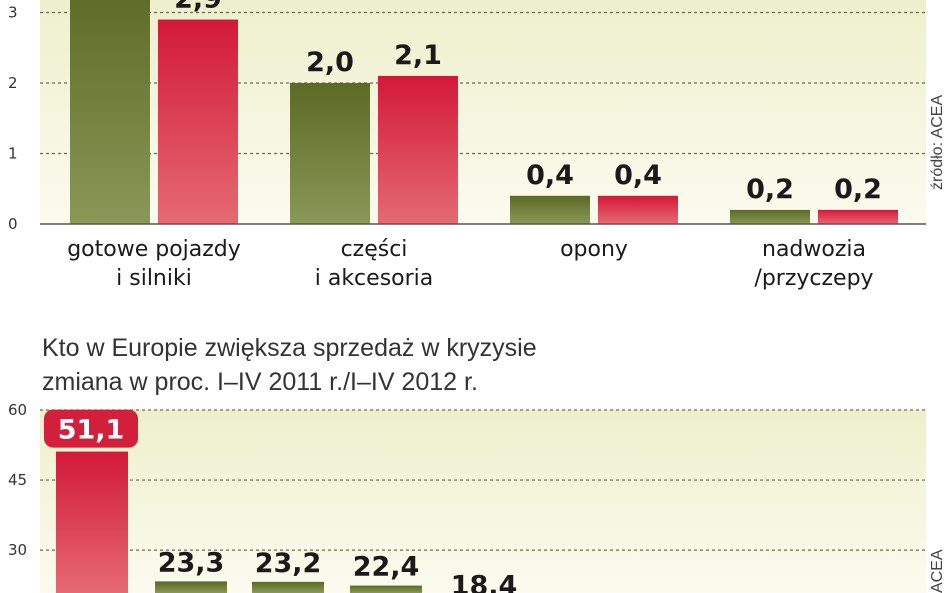  I want to click on y-tick-label: 0, so click(13, 224).